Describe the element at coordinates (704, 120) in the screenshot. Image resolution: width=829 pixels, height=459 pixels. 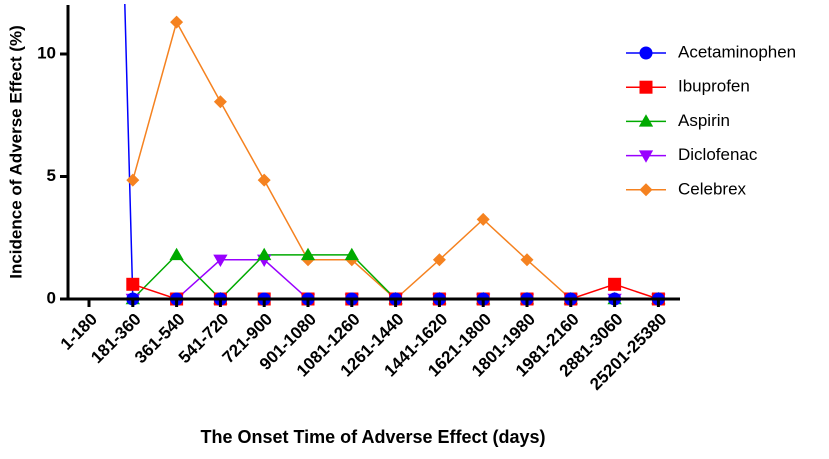
I see `legend-label: Aspirin` at that location.